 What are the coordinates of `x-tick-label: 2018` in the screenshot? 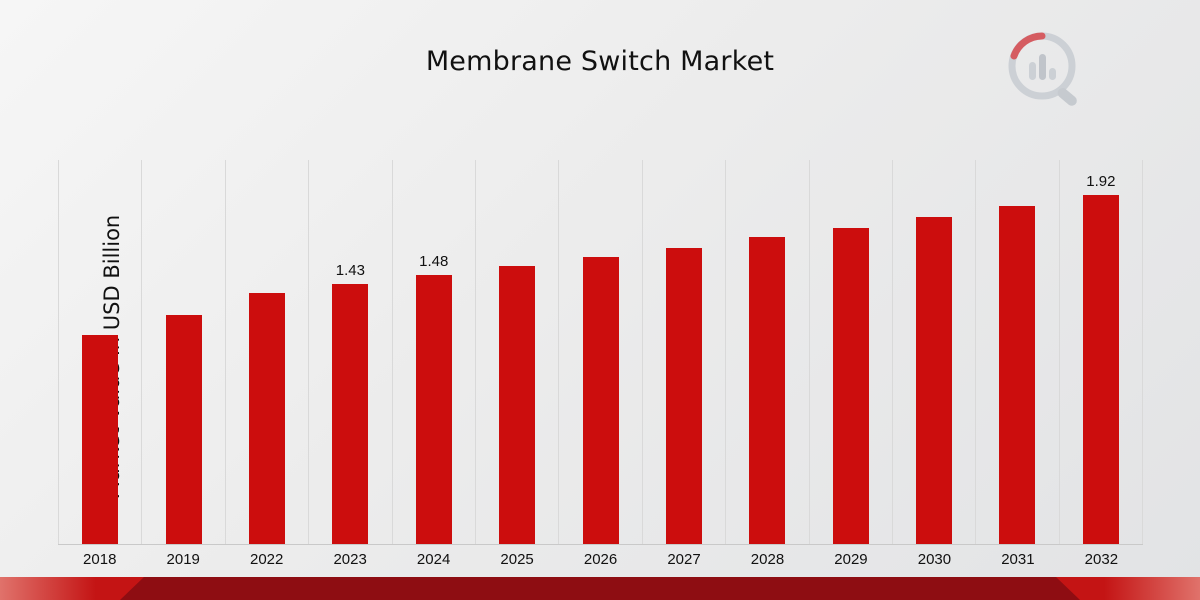 It's located at (100, 559).